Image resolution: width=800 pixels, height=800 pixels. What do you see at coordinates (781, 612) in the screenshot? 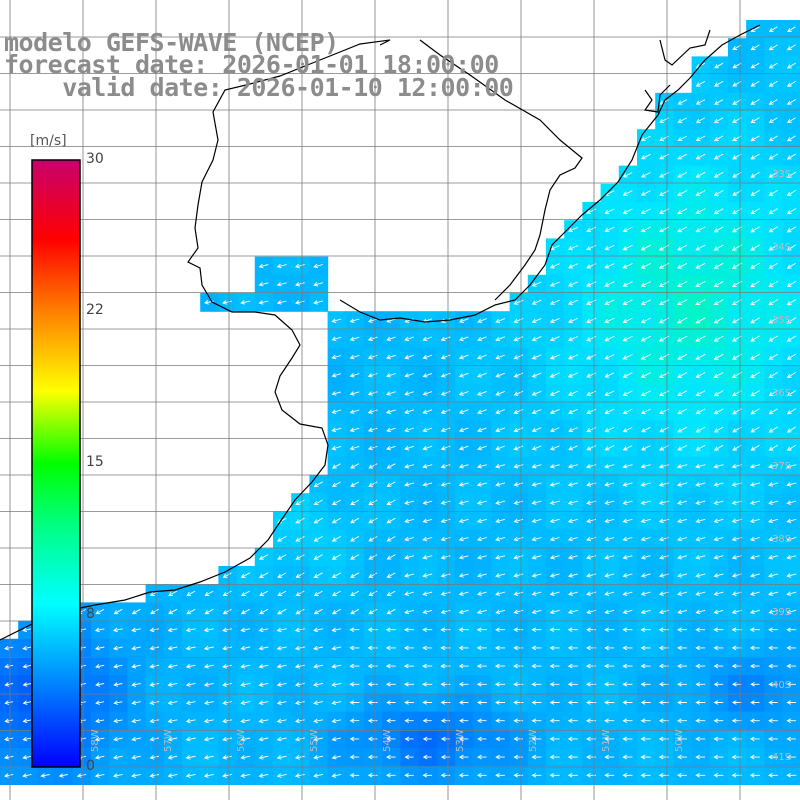
I see `latitude-label: 39S` at bounding box center [781, 612].